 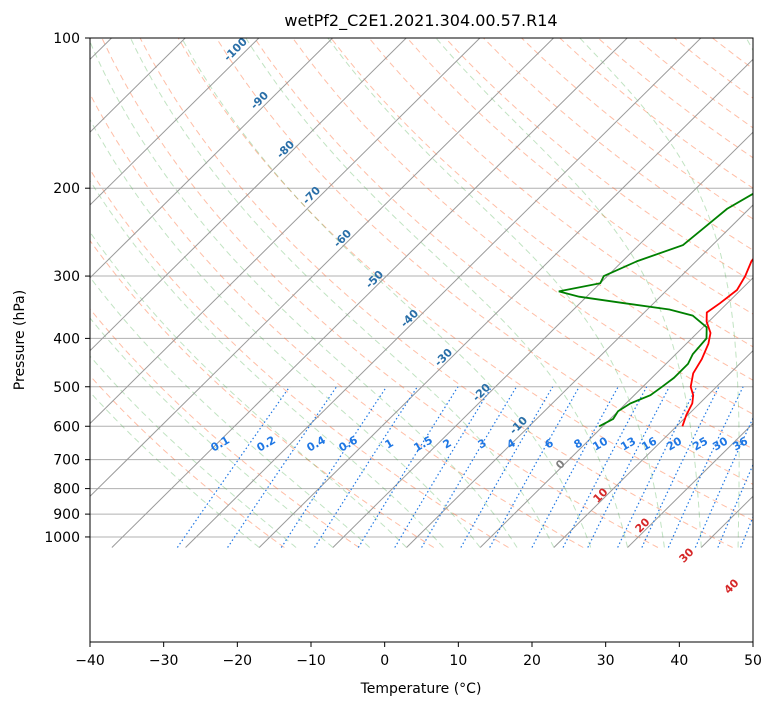 What do you see at coordinates (66, 277) in the screenshot?
I see `y-tick-label: 300` at bounding box center [66, 277].